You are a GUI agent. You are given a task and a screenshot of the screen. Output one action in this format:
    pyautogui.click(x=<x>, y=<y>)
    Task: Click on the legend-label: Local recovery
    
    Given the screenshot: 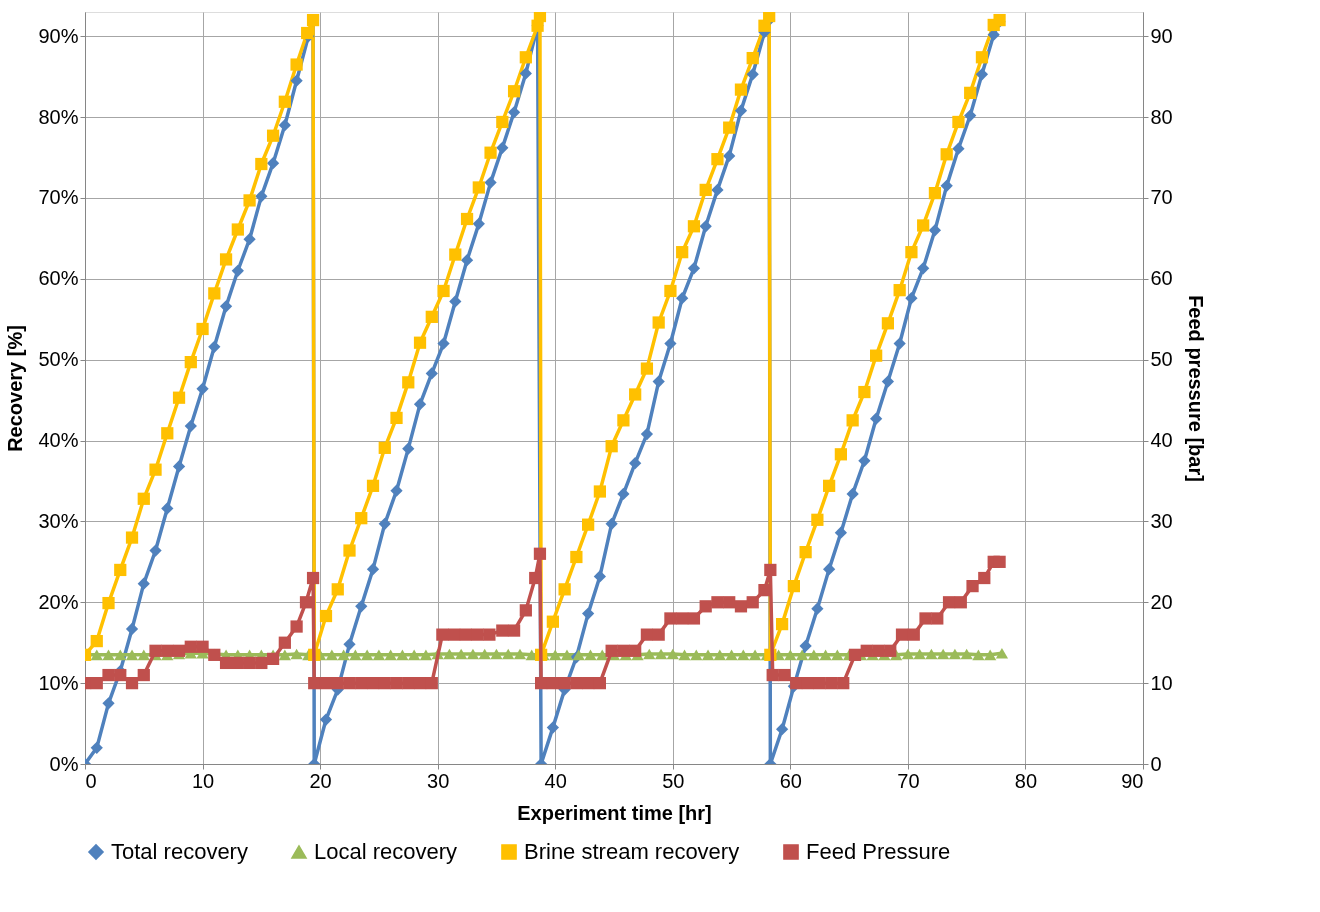 What is the action you would take?
    pyautogui.click(x=386, y=851)
    